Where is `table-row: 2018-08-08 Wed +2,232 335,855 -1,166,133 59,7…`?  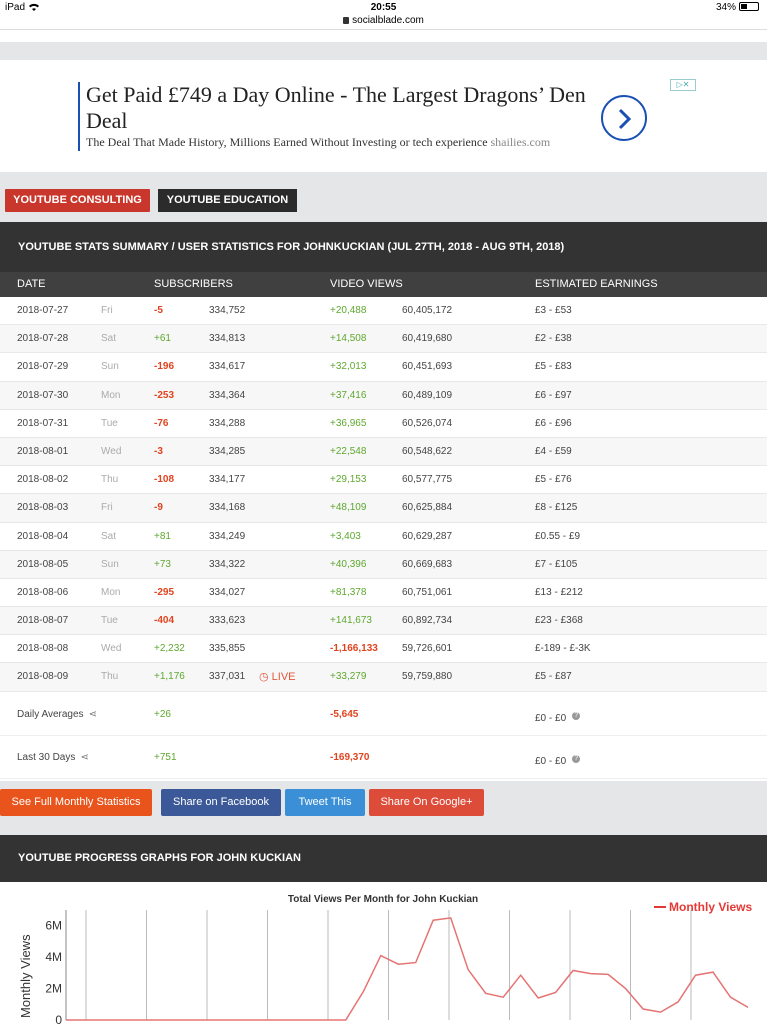
table-row: 2018-08-08 Wed +2,232 335,855 -1,166,133 59,7… is located at coordinates (383, 649).